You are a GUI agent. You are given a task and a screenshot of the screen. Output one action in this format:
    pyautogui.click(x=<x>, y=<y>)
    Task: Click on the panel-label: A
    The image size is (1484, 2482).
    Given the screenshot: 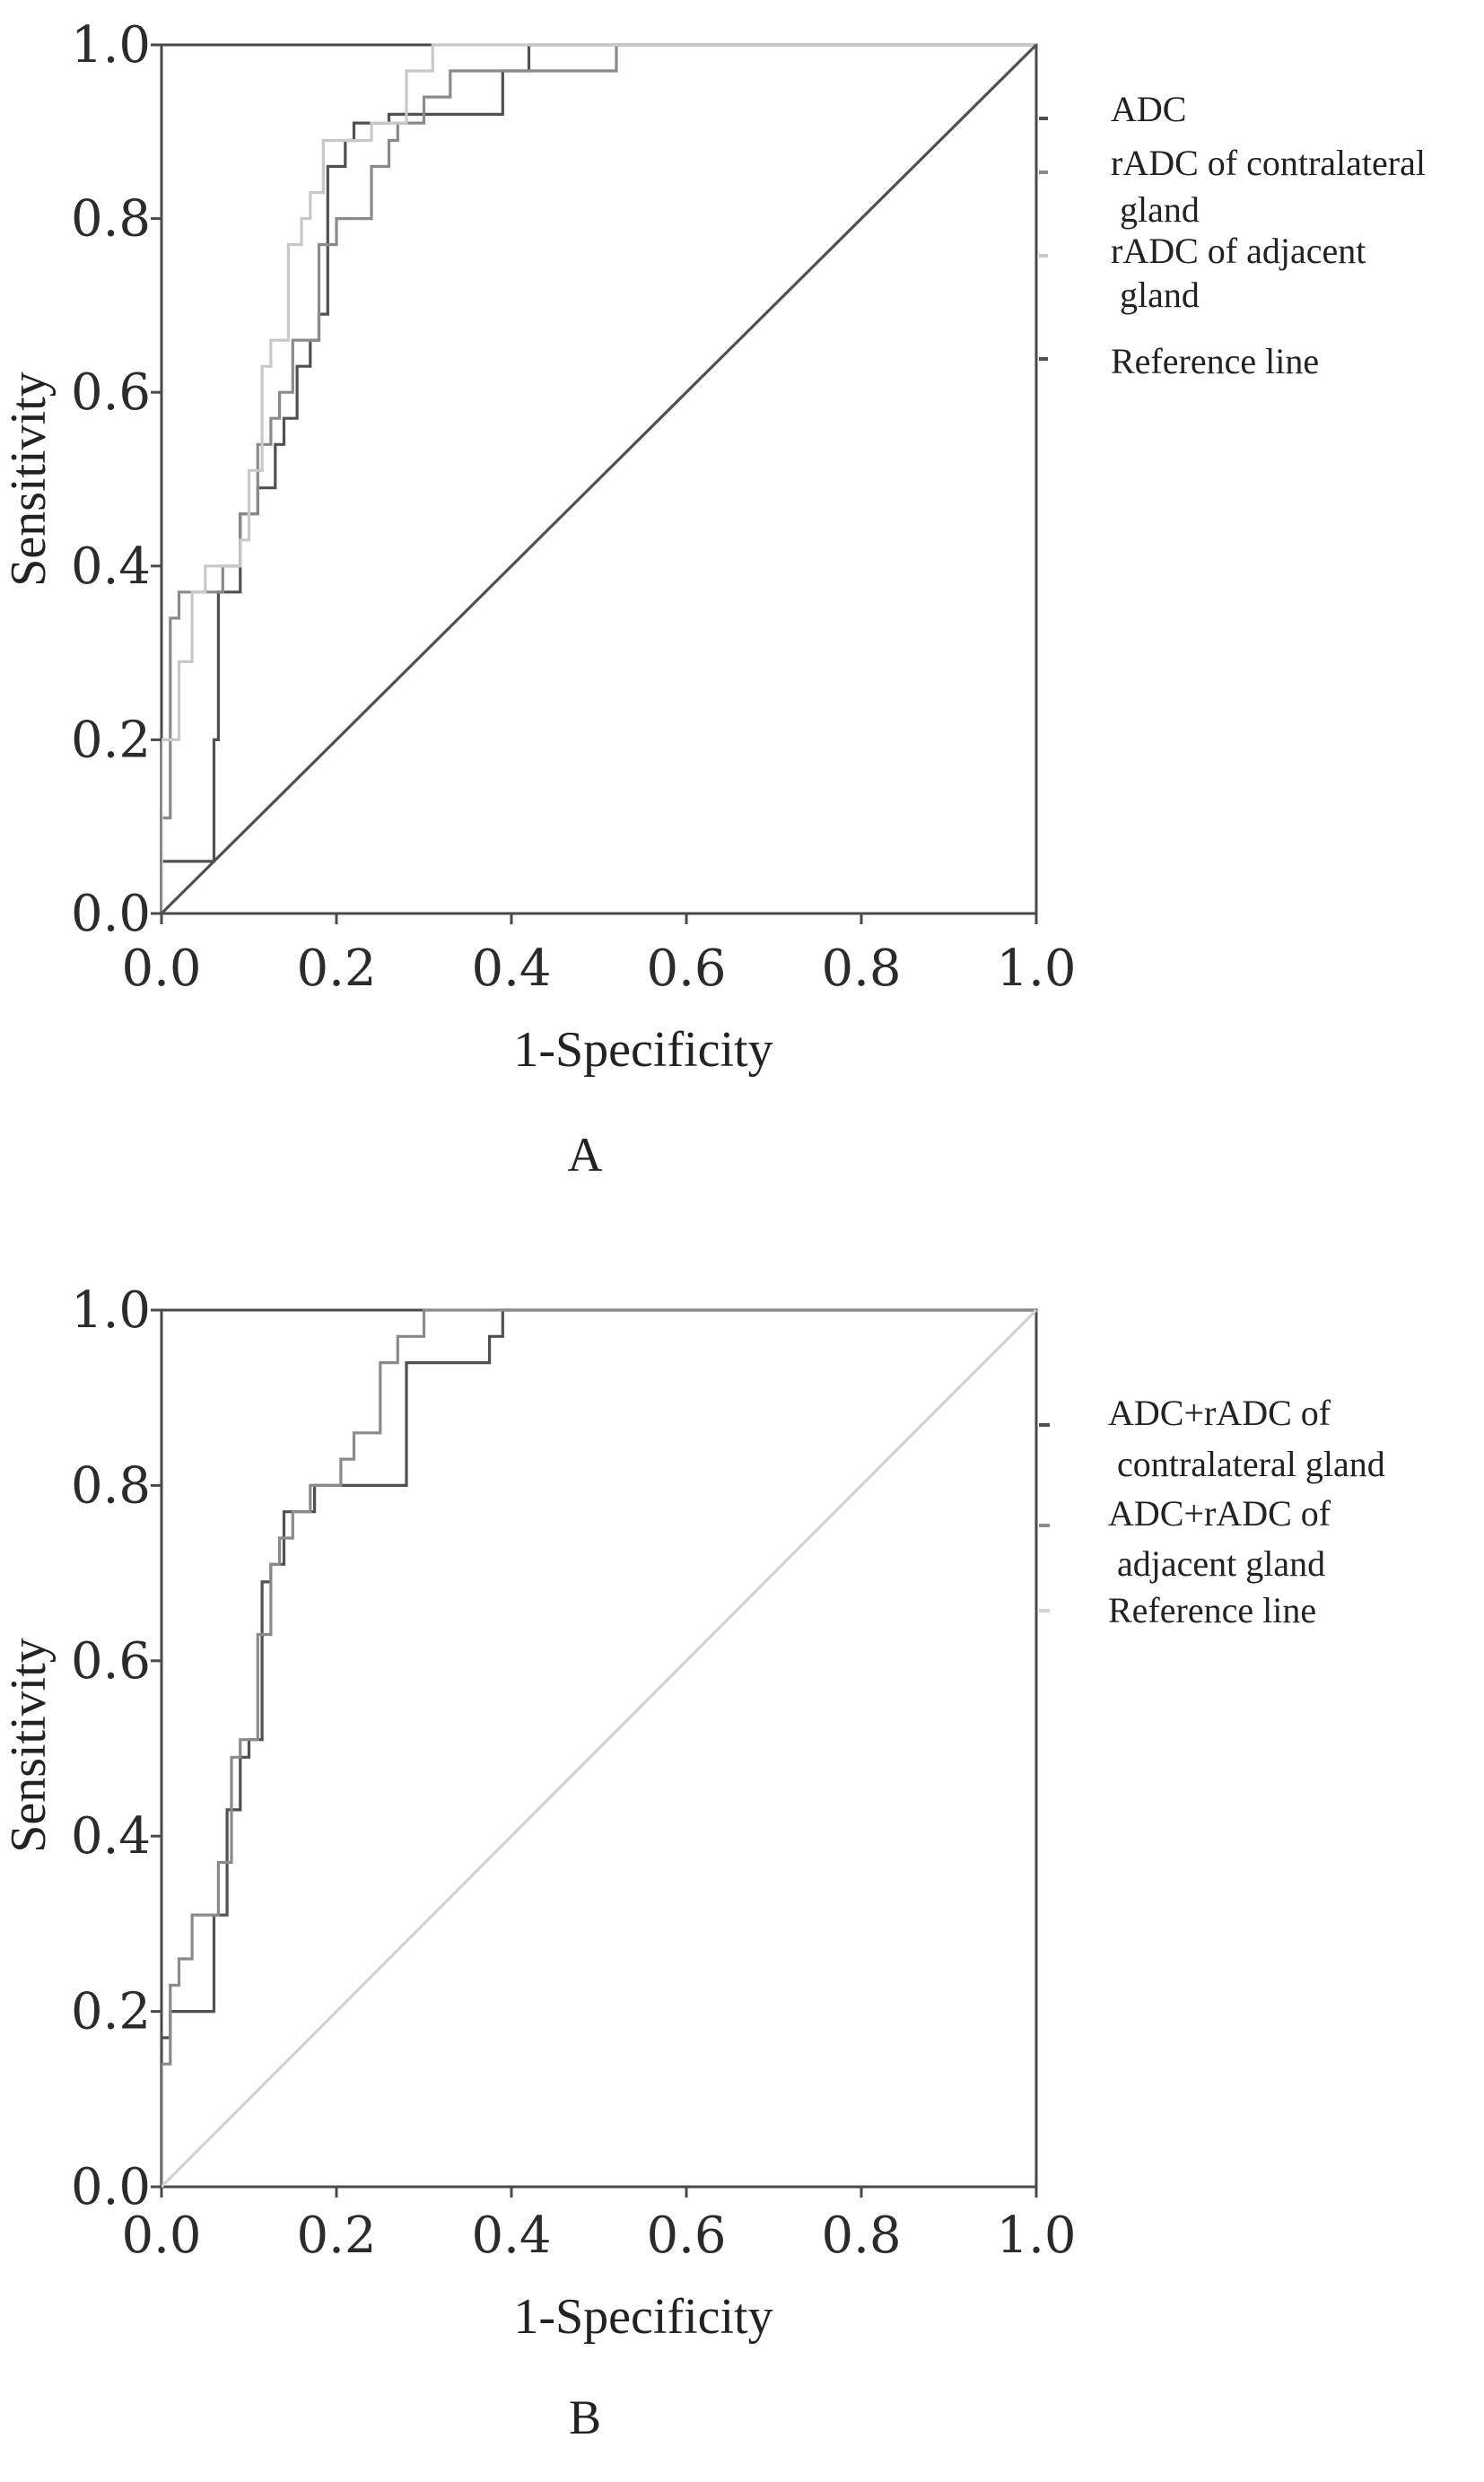 What is the action you would take?
    pyautogui.click(x=586, y=1155)
    